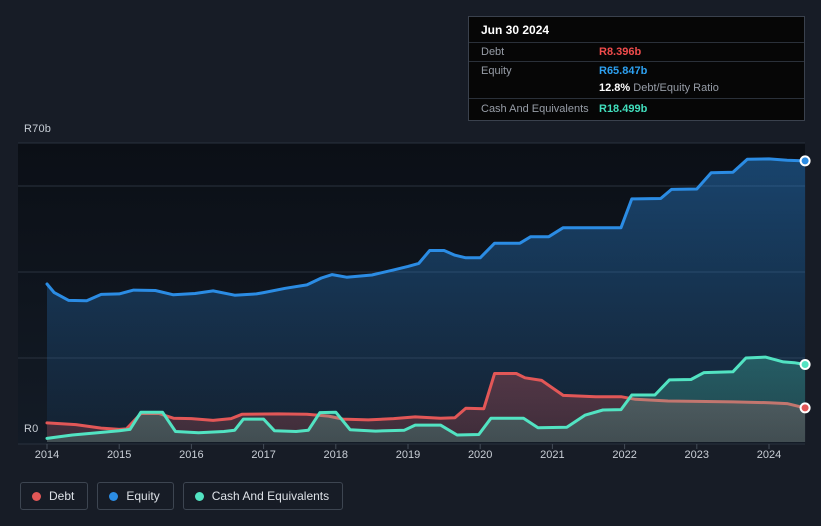 This screenshot has width=821, height=526. Describe the element at coordinates (552, 455) in the screenshot. I see `x-axis-label: 2021` at that location.